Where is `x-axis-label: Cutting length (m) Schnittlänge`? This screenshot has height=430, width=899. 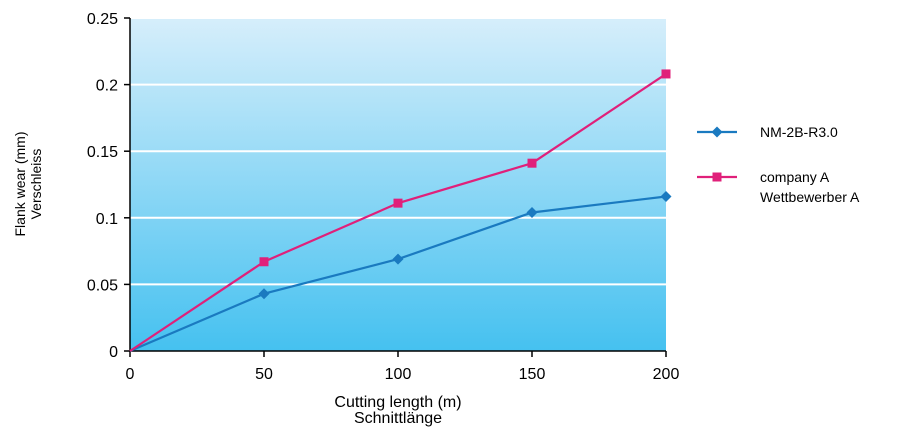
x-axis-label: Cutting length (m) Schnittlänge is located at coordinates (397, 410).